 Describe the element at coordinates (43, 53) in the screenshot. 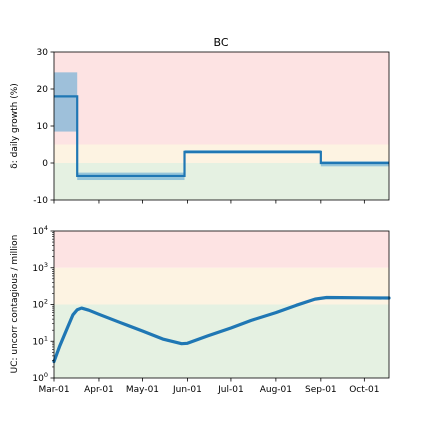

I see `y-tick-label: 30` at that location.